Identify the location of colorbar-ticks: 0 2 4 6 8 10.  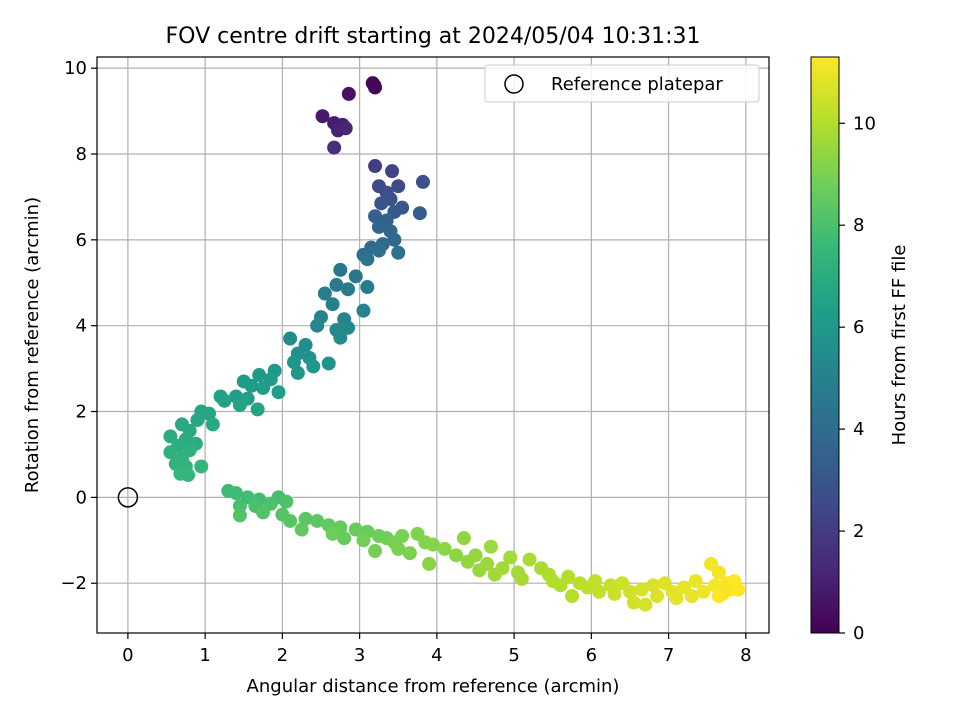
(857, 378).